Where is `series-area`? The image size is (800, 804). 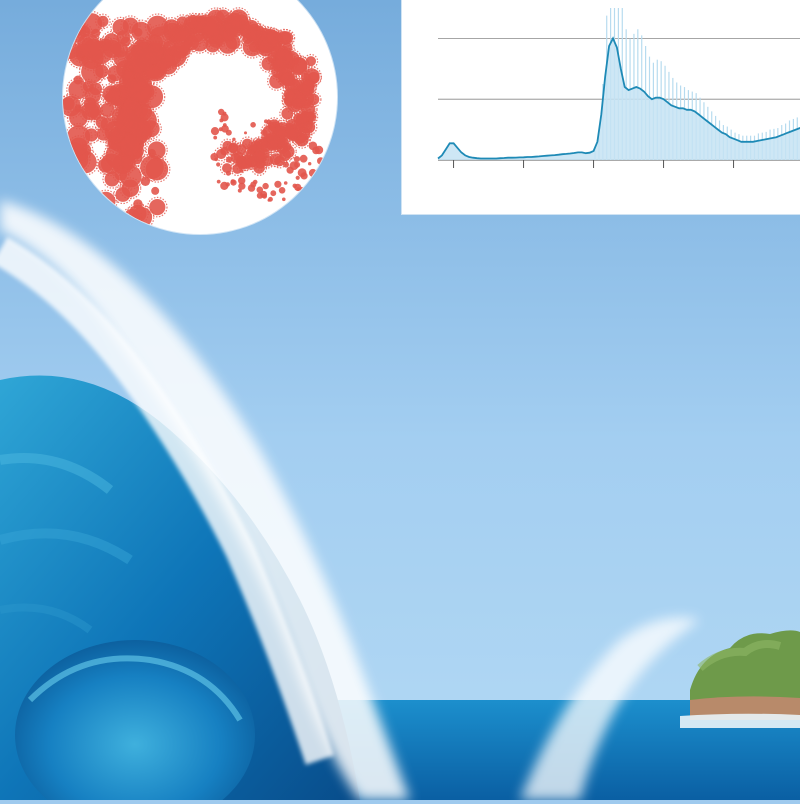 series-area is located at coordinates (619, 99).